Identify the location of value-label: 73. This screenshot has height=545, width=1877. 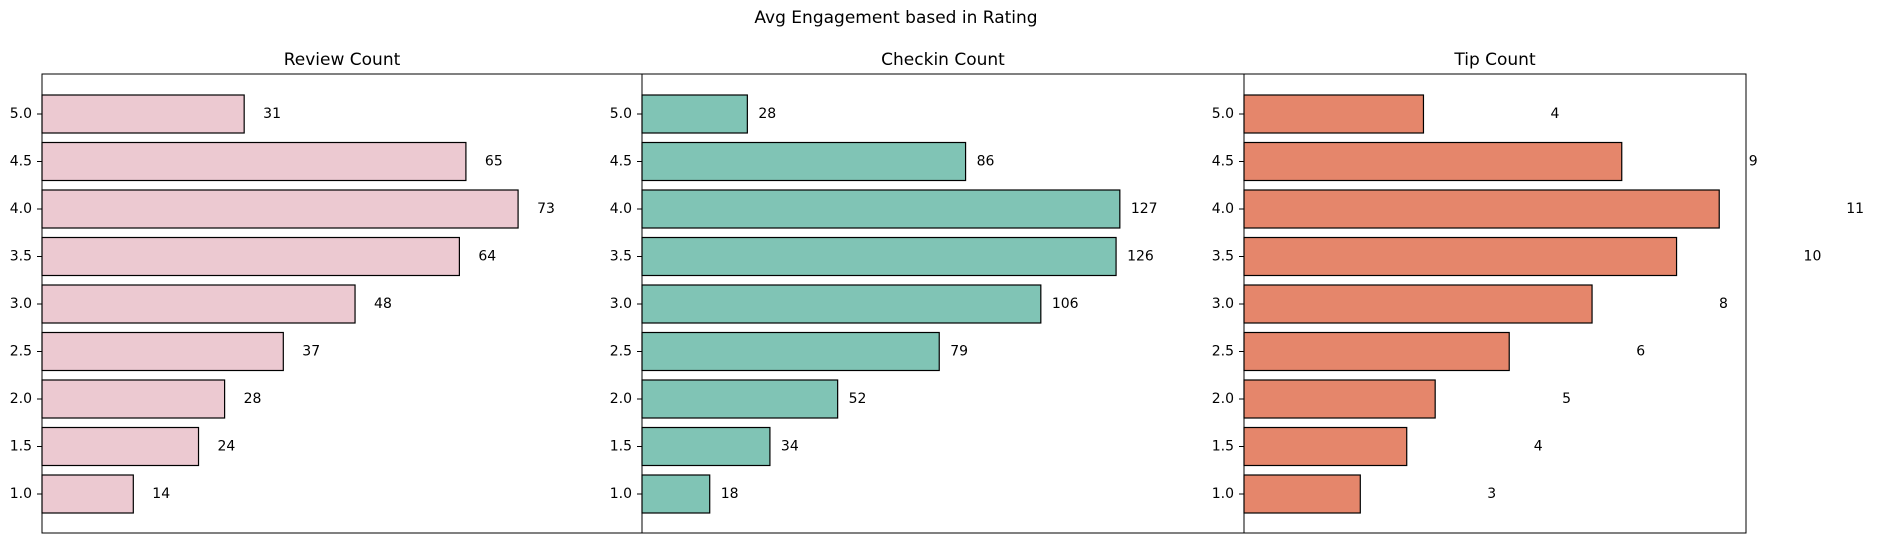
(546, 209).